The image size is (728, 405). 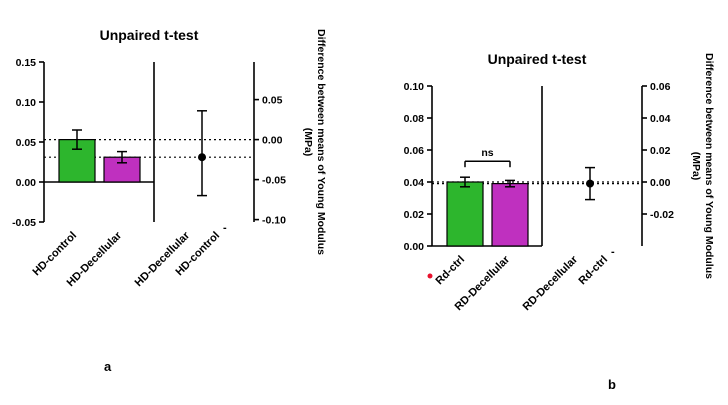 I want to click on red-marker-dot, so click(x=430, y=276).